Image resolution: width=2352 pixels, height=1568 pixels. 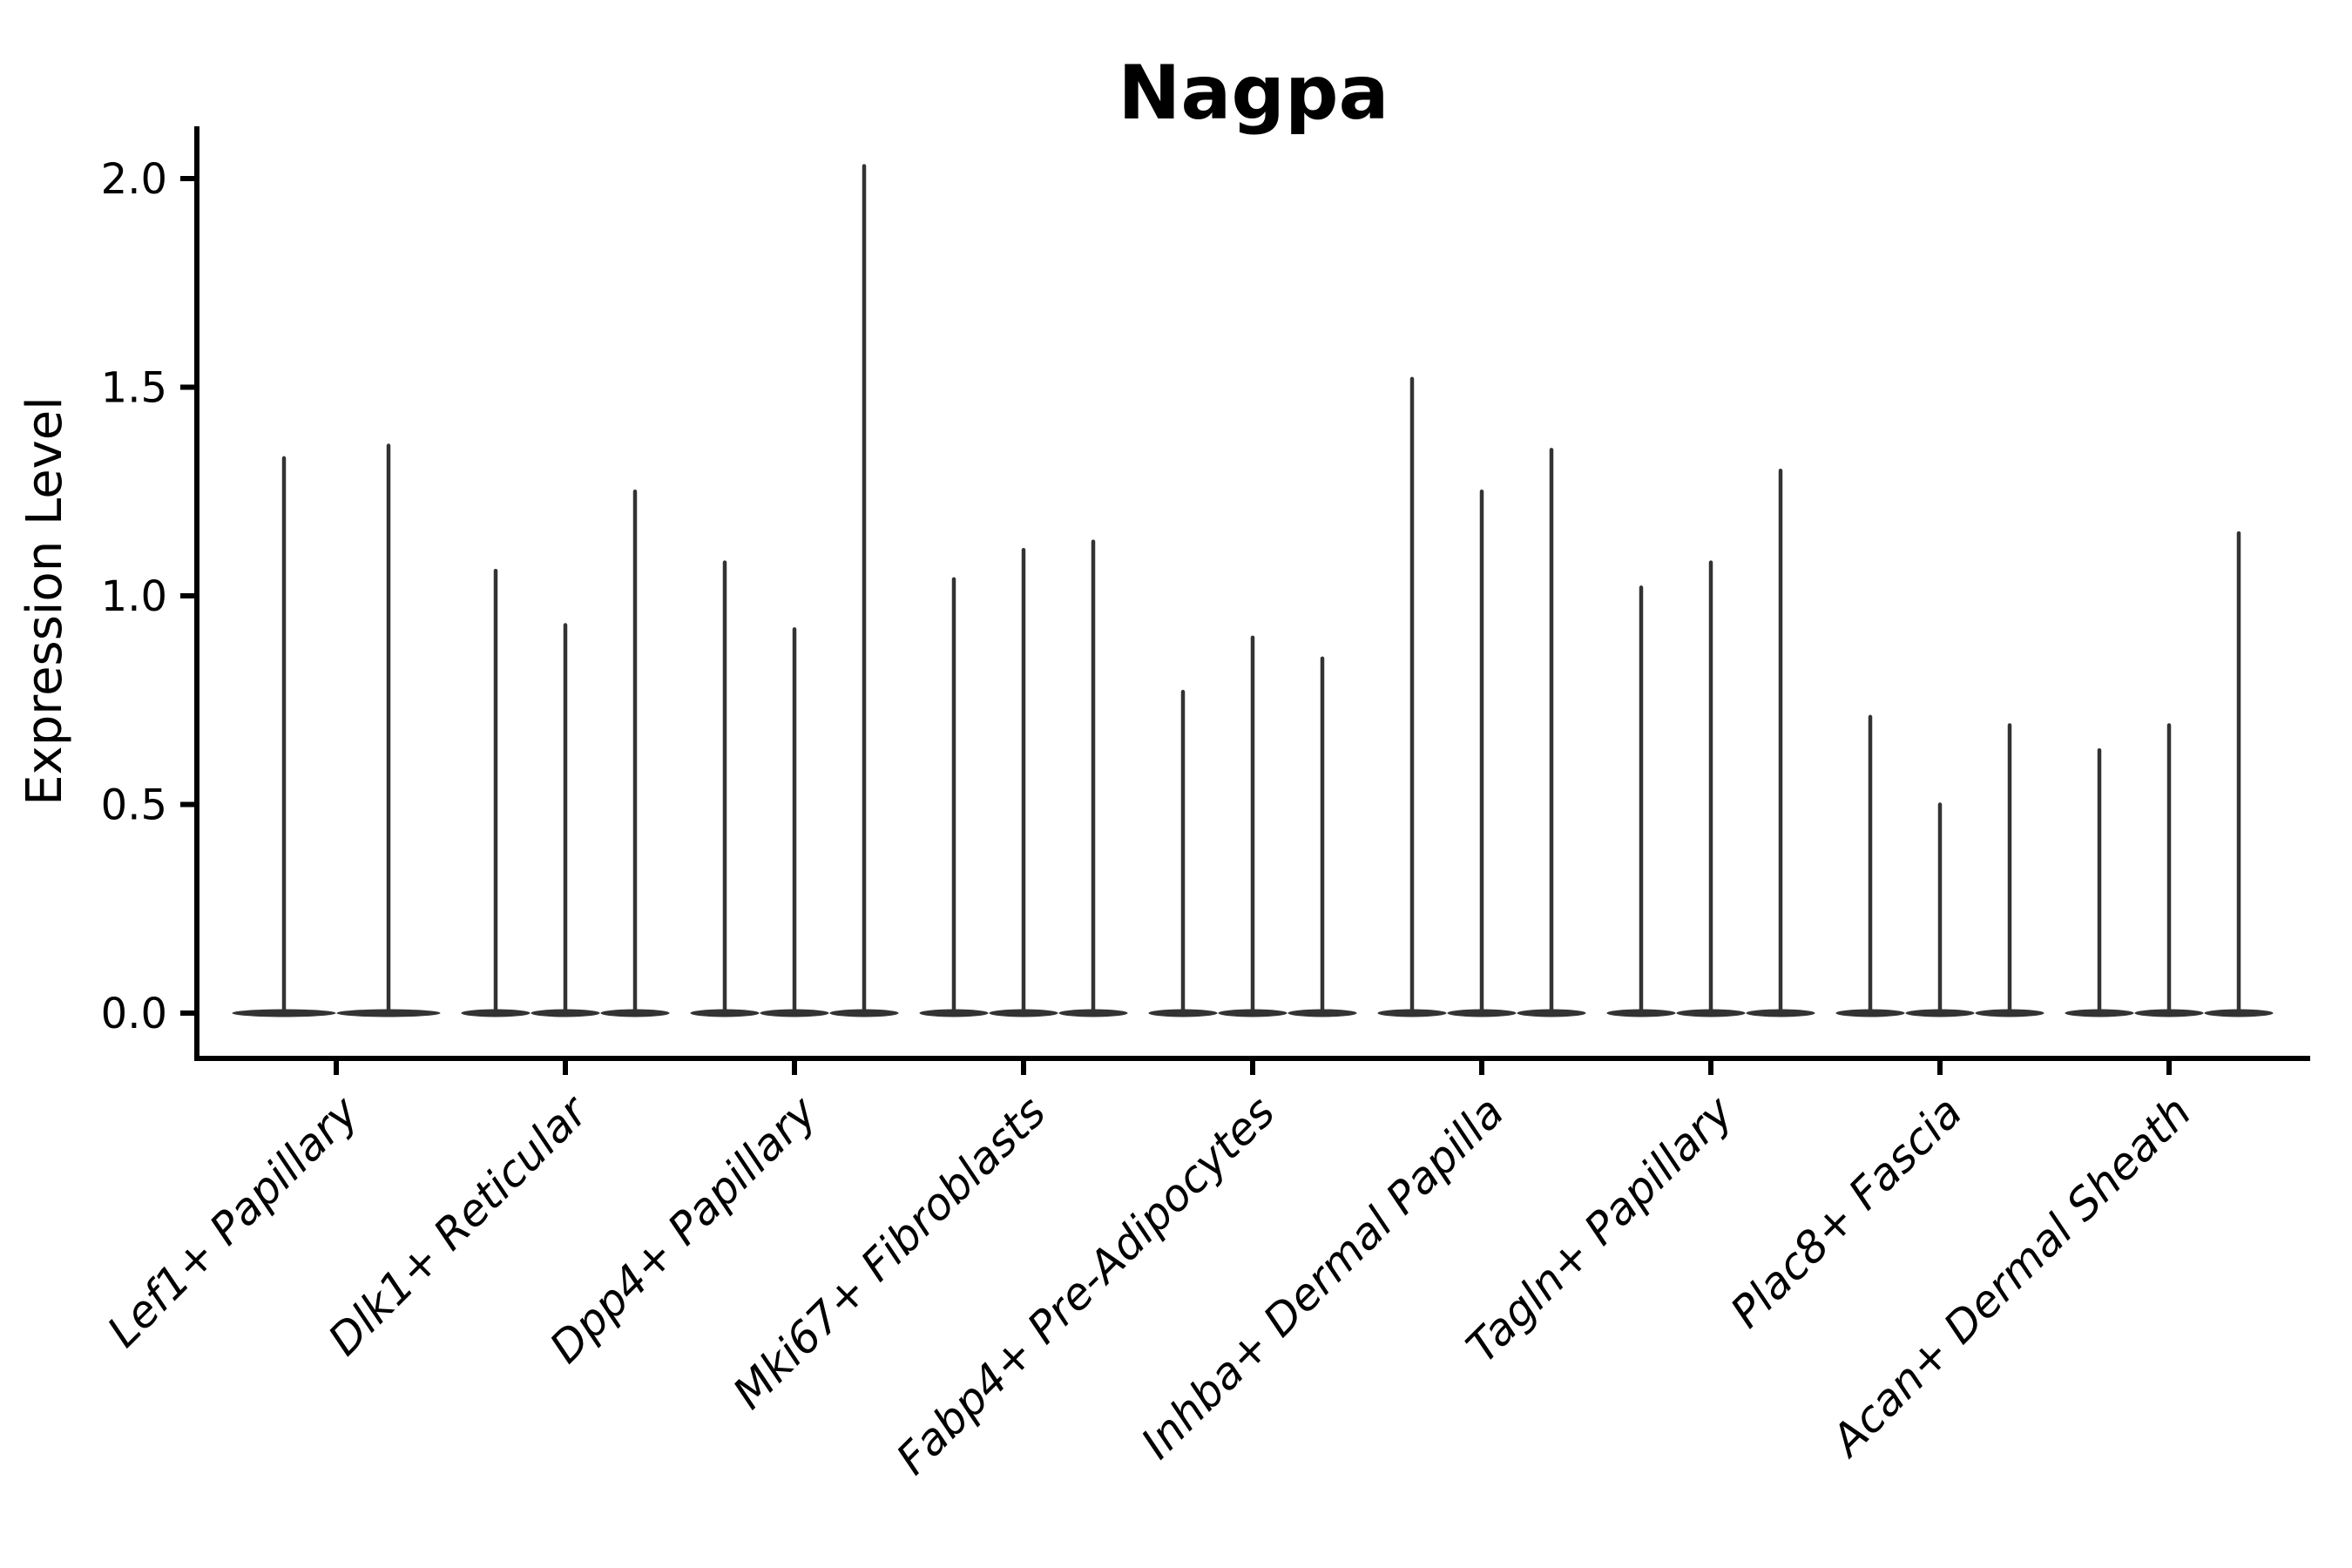 What do you see at coordinates (1086, 1285) in the screenshot?
I see `x-category-label: Fabp4+ Pre-Adipocytes` at bounding box center [1086, 1285].